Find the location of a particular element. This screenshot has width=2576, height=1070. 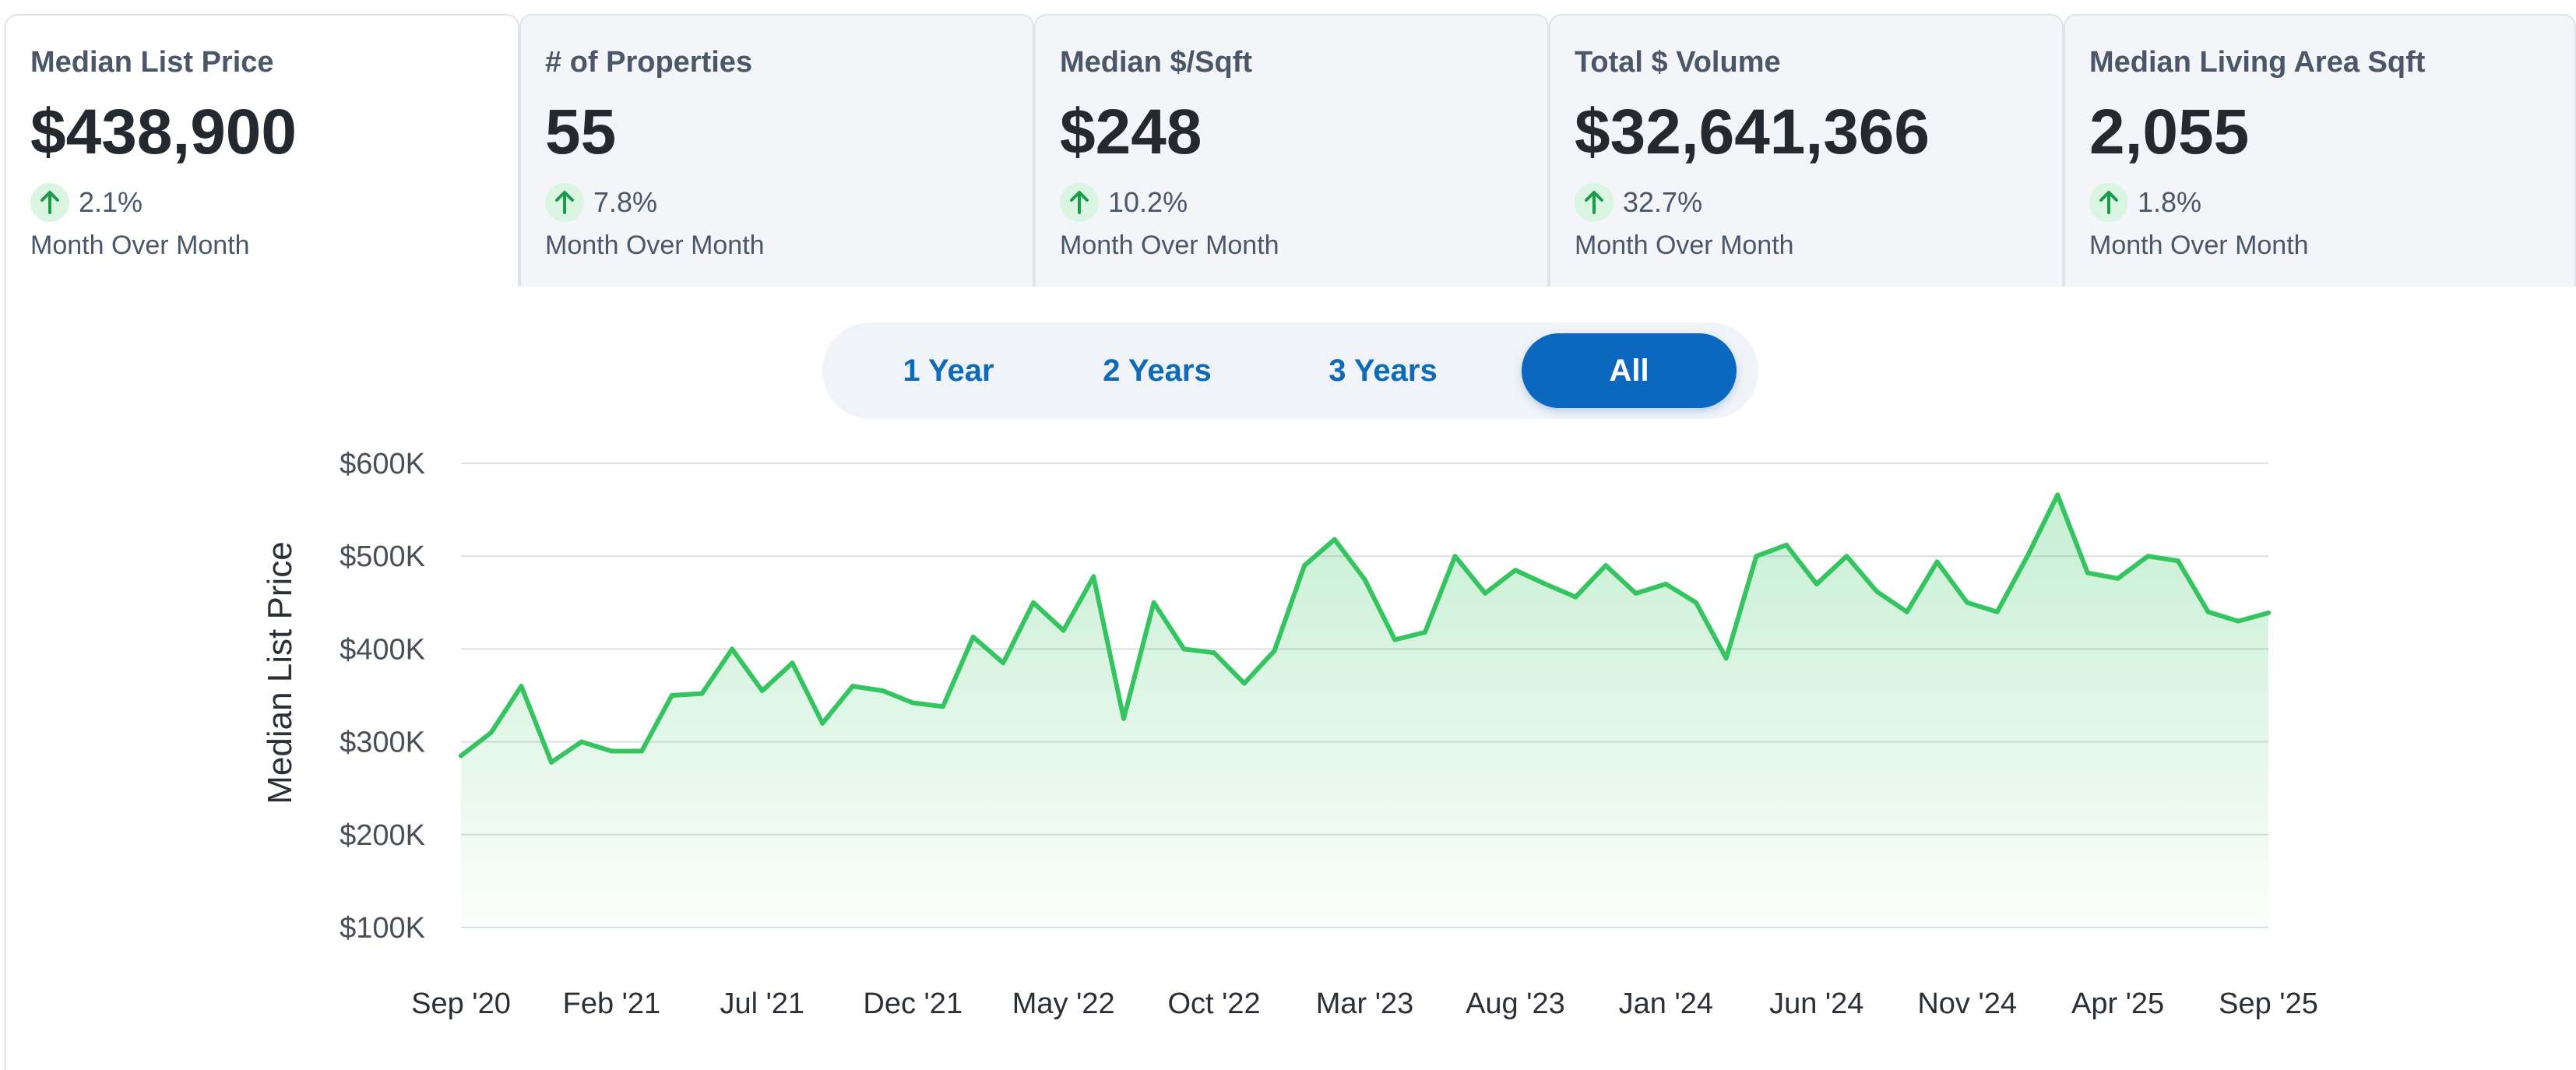

metric-change: 1.8% is located at coordinates (2331, 203).